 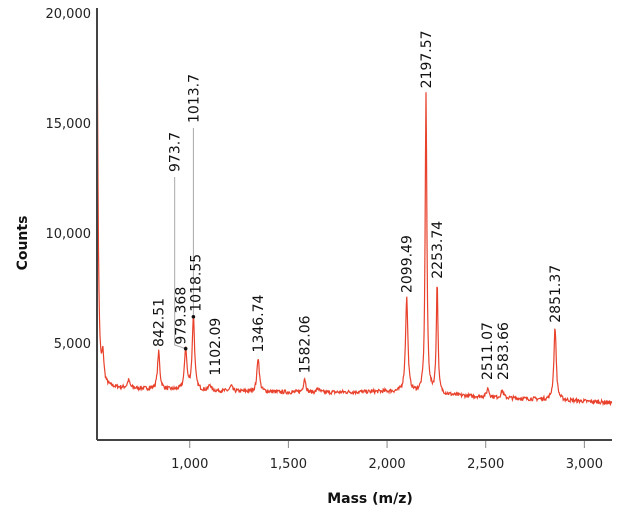 I want to click on peak-label: 842.51, so click(x=160, y=322).